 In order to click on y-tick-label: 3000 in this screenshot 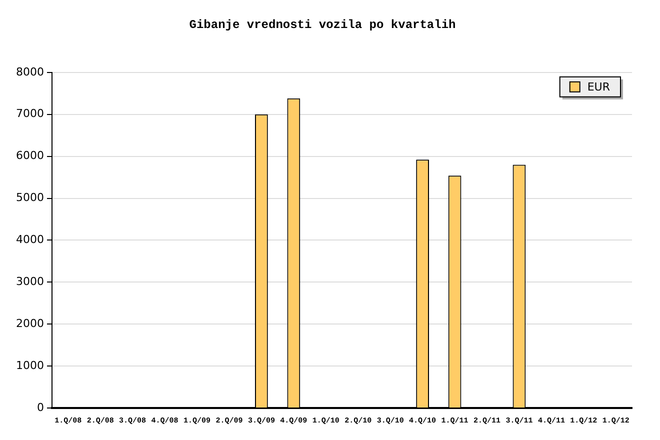, I will do `click(30, 281)`.